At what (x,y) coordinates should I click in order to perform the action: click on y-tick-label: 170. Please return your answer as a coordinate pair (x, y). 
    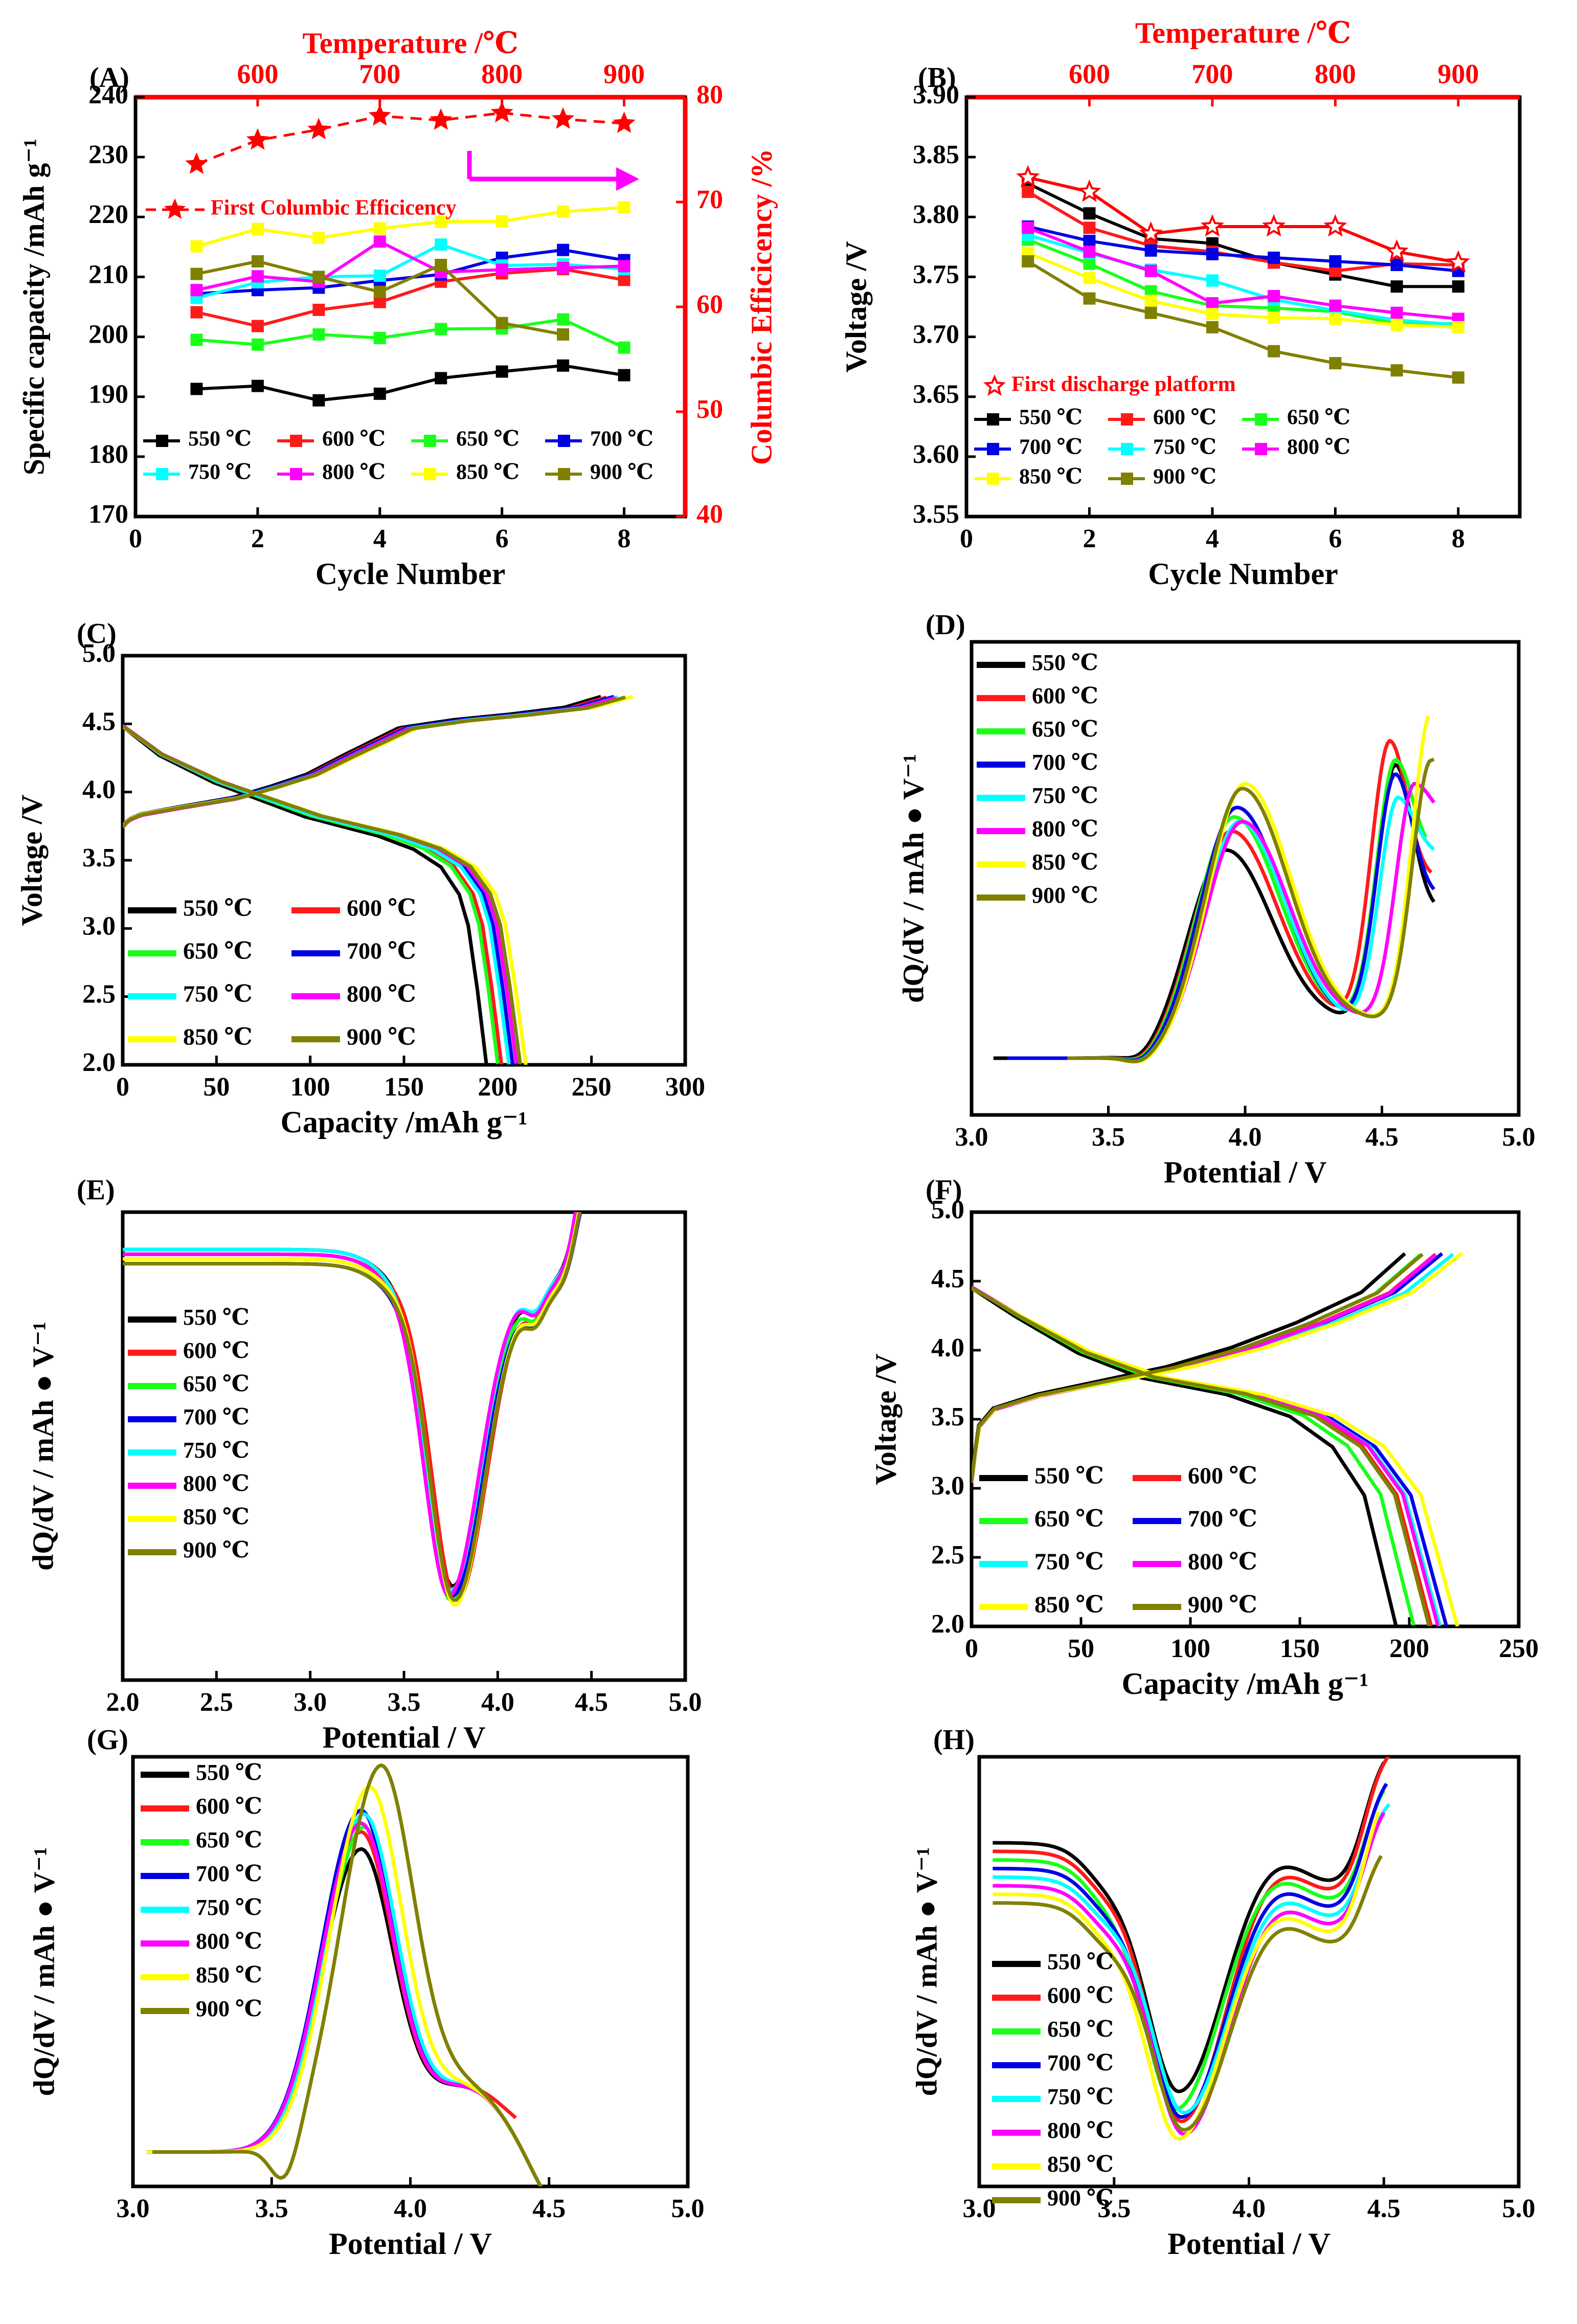
    Looking at the image, I should click on (108, 514).